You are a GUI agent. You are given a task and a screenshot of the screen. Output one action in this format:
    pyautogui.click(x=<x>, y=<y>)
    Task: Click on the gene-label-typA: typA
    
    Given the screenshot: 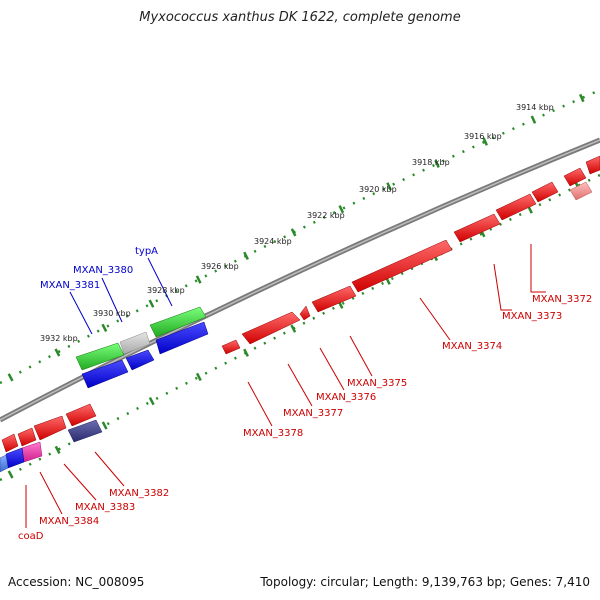 What is the action you would take?
    pyautogui.click(x=146, y=251)
    